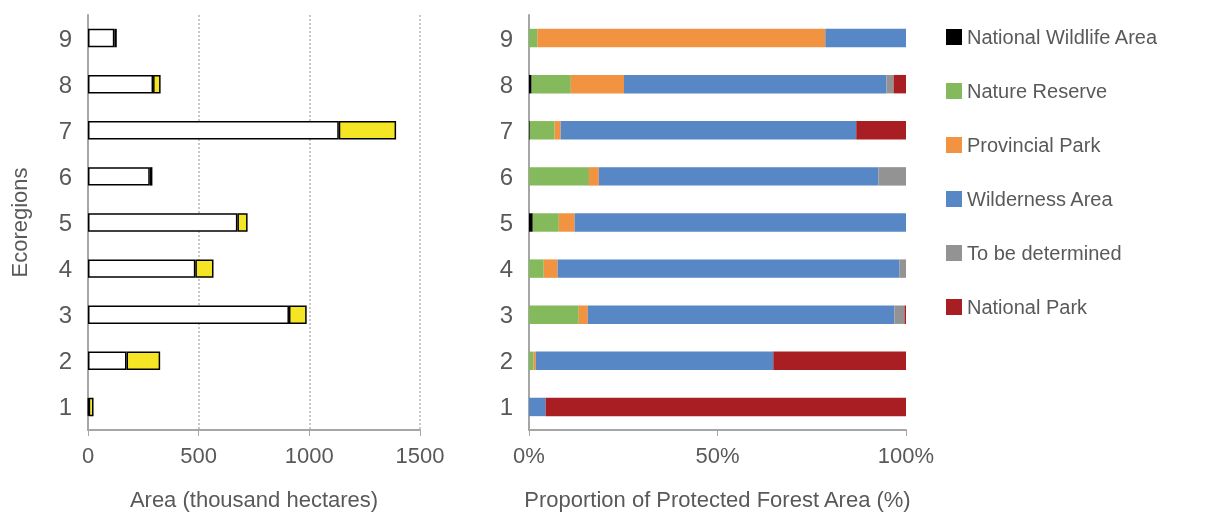 Image resolution: width=1217 pixels, height=521 pixels. I want to click on x-tick-label: 50%, so click(717, 455).